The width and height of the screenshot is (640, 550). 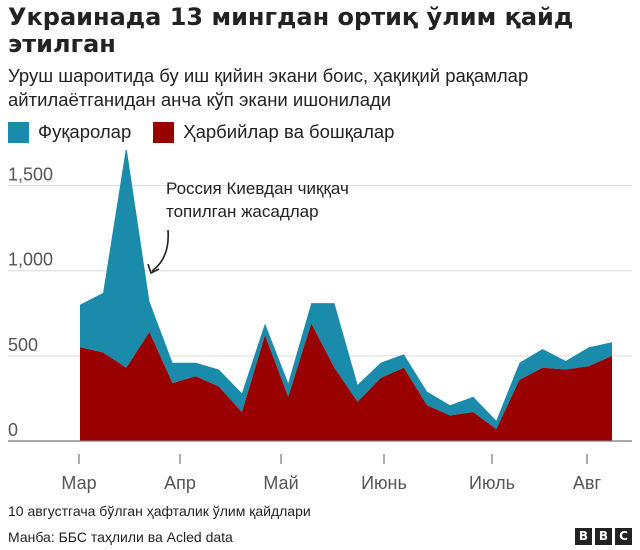 I want to click on legend-item-military: Ҳарбийлар ва бошқалар, so click(x=273, y=132).